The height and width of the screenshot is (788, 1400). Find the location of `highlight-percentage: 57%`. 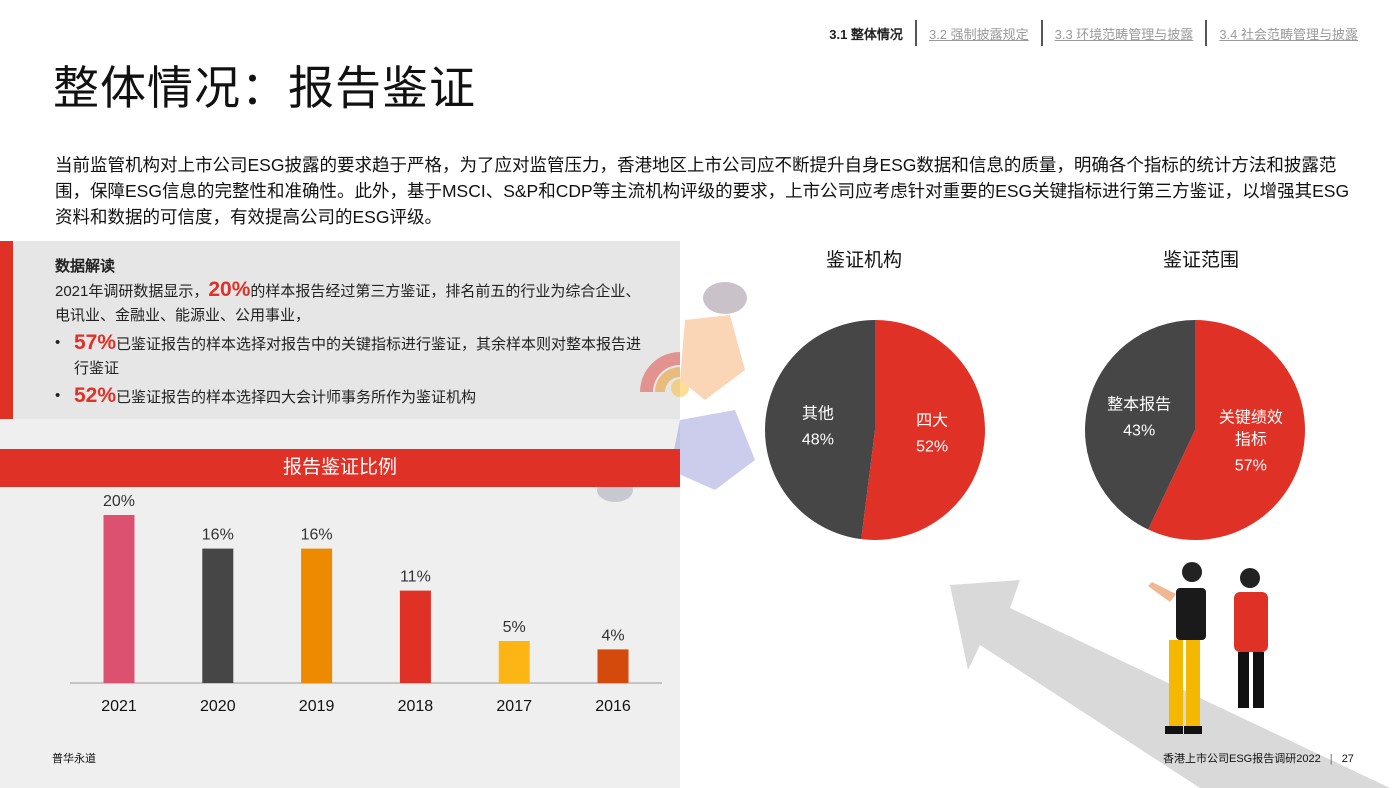

highlight-percentage: 57% is located at coordinates (95, 342).